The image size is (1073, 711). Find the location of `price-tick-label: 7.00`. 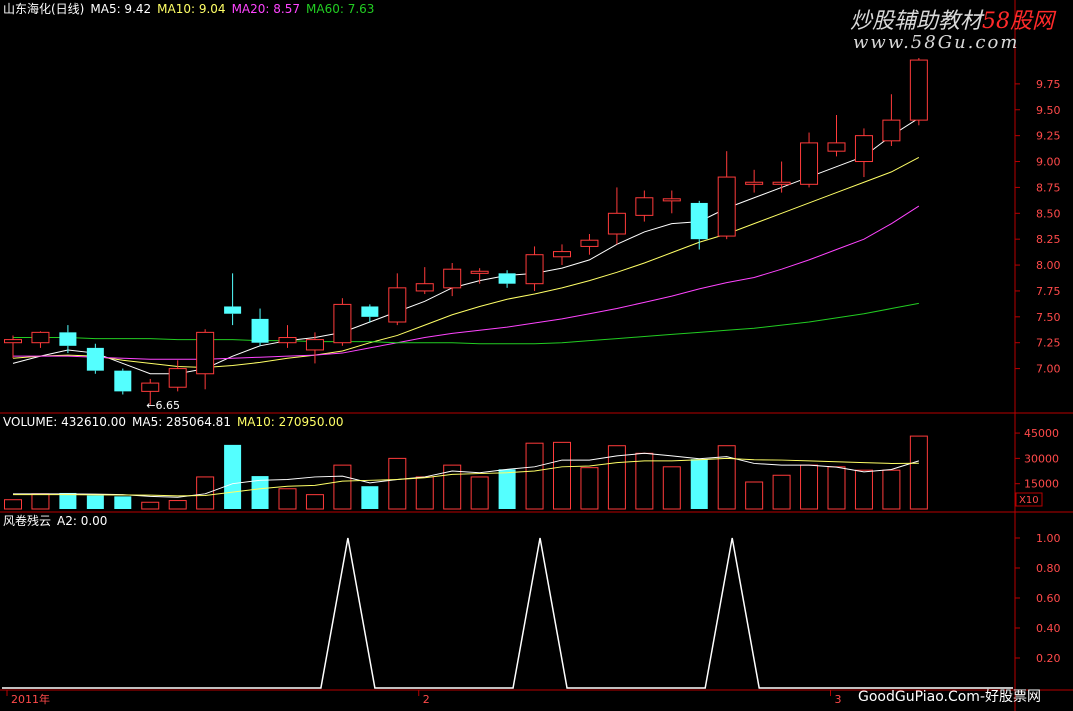

price-tick-label: 7.00 is located at coordinates (1048, 369).